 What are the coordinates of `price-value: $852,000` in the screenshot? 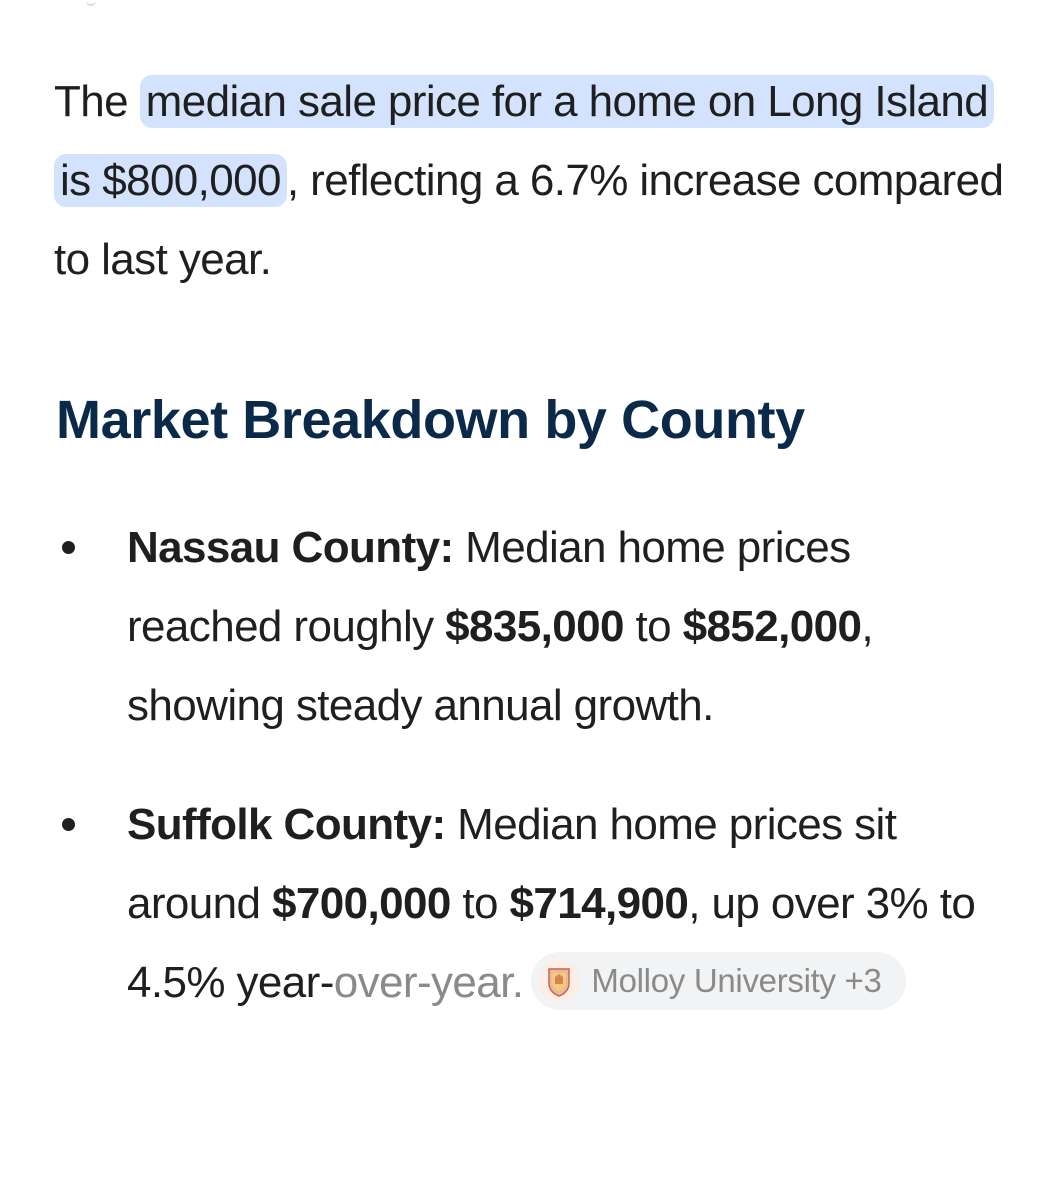 It's located at (772, 626).